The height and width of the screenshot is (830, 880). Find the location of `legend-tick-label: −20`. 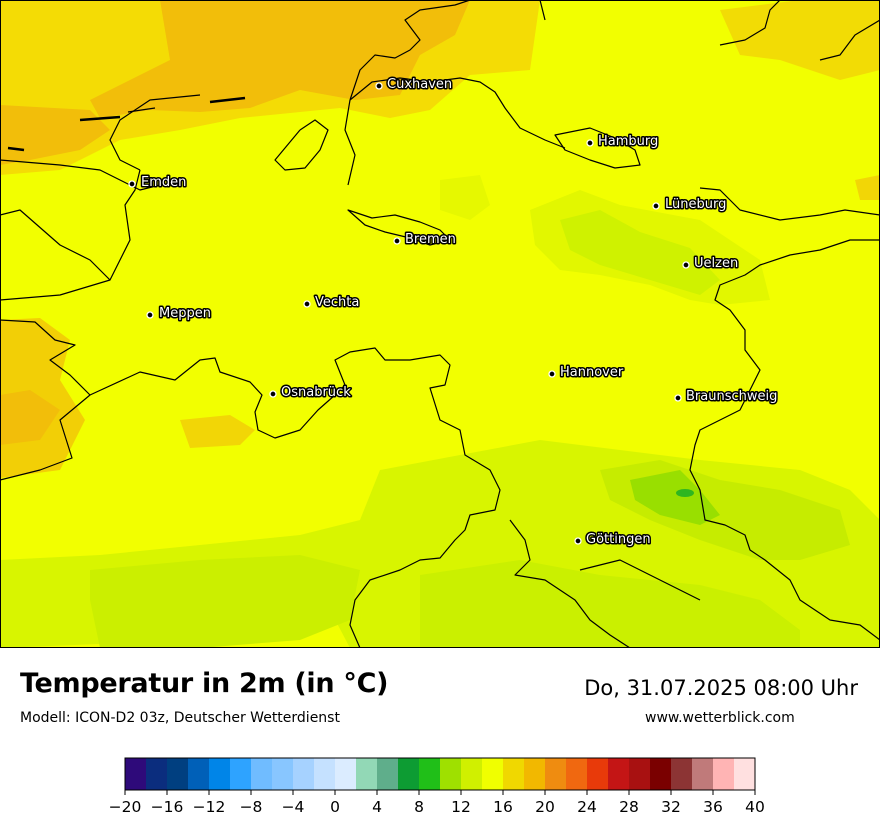

legend-tick-label: −20 is located at coordinates (125, 807).